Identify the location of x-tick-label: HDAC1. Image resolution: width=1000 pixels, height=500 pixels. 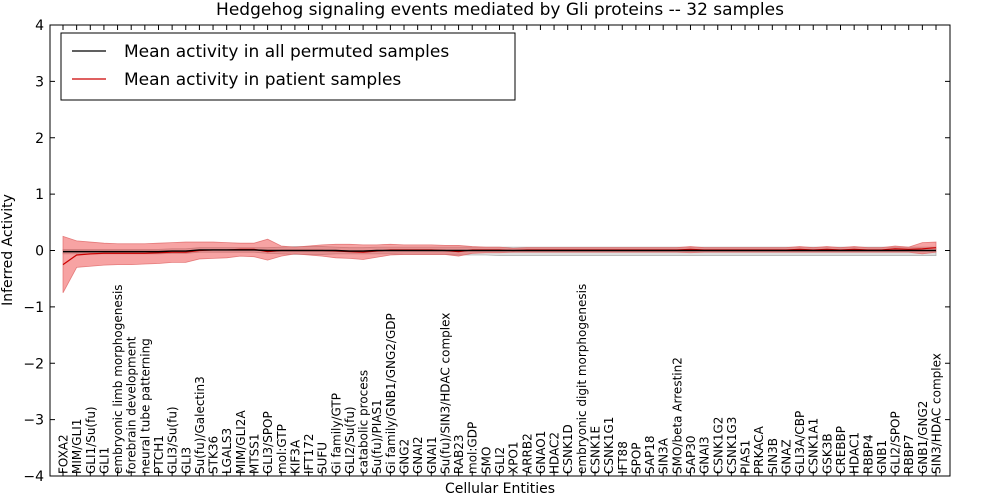
(855, 453).